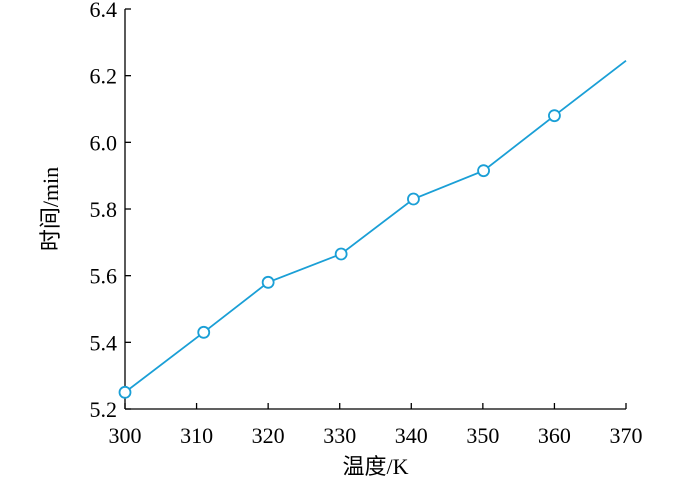 The height and width of the screenshot is (483, 700). I want to click on y-tick-label: 5.8, so click(104, 209).